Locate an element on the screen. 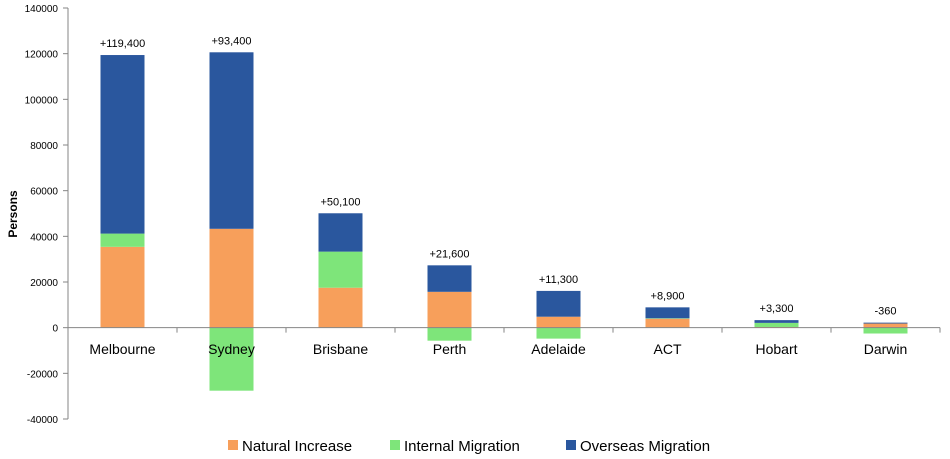  y-axis-label: Persons is located at coordinates (13, 214).